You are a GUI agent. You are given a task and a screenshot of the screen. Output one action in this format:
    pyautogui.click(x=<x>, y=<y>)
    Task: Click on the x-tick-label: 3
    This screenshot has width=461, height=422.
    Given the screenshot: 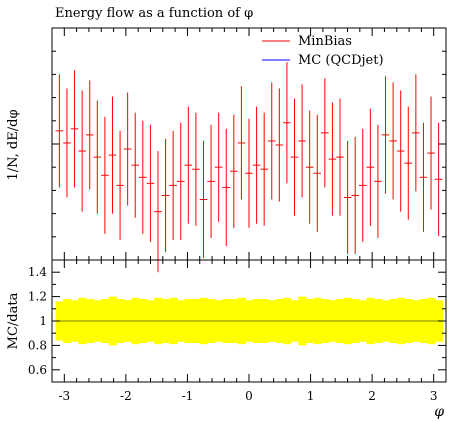 What is the action you would take?
    pyautogui.click(x=434, y=396)
    